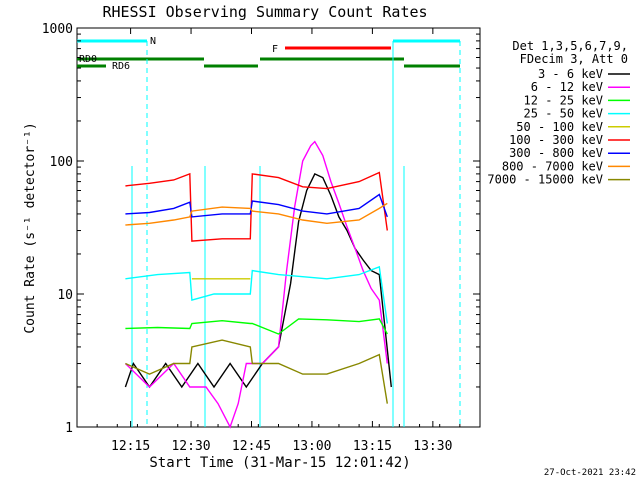  What do you see at coordinates (556, 140) in the screenshot?
I see `legend-label-6: 100 - 300 keV` at bounding box center [556, 140].